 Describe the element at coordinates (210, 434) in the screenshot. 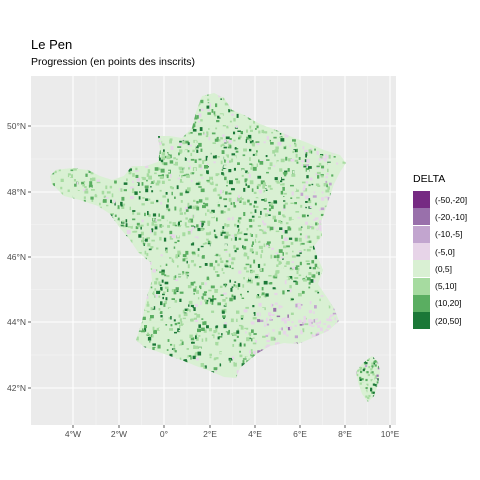

I see `x-tick-label: 2°E` at that location.